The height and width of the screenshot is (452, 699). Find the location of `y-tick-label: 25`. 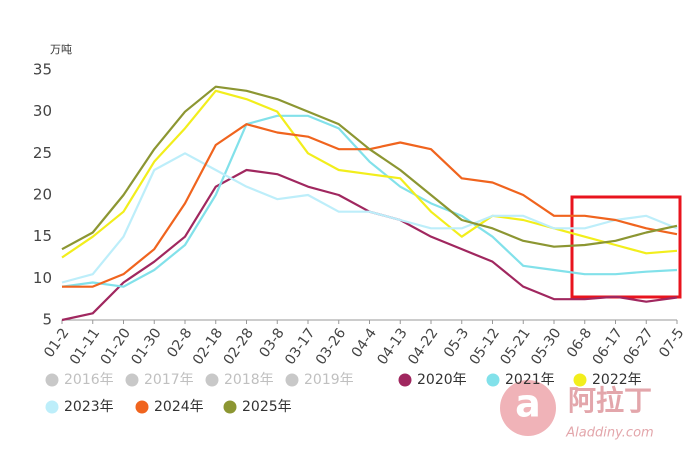

y-tick-label: 25 is located at coordinates (42, 153).